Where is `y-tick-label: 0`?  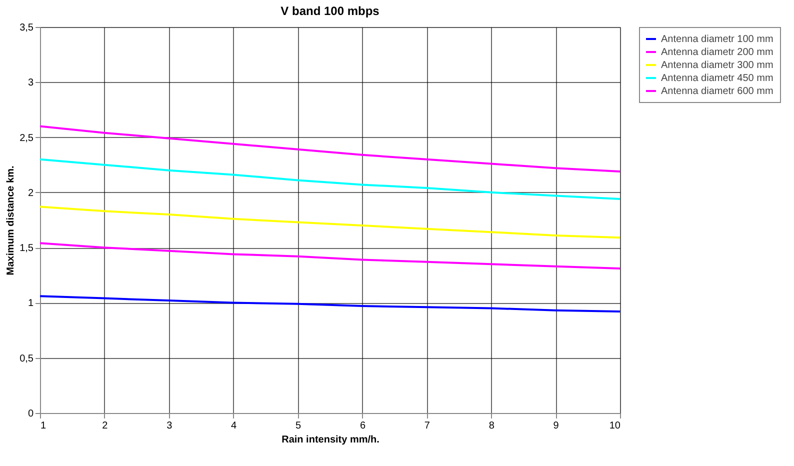 y-tick-label: 0 is located at coordinates (31, 414).